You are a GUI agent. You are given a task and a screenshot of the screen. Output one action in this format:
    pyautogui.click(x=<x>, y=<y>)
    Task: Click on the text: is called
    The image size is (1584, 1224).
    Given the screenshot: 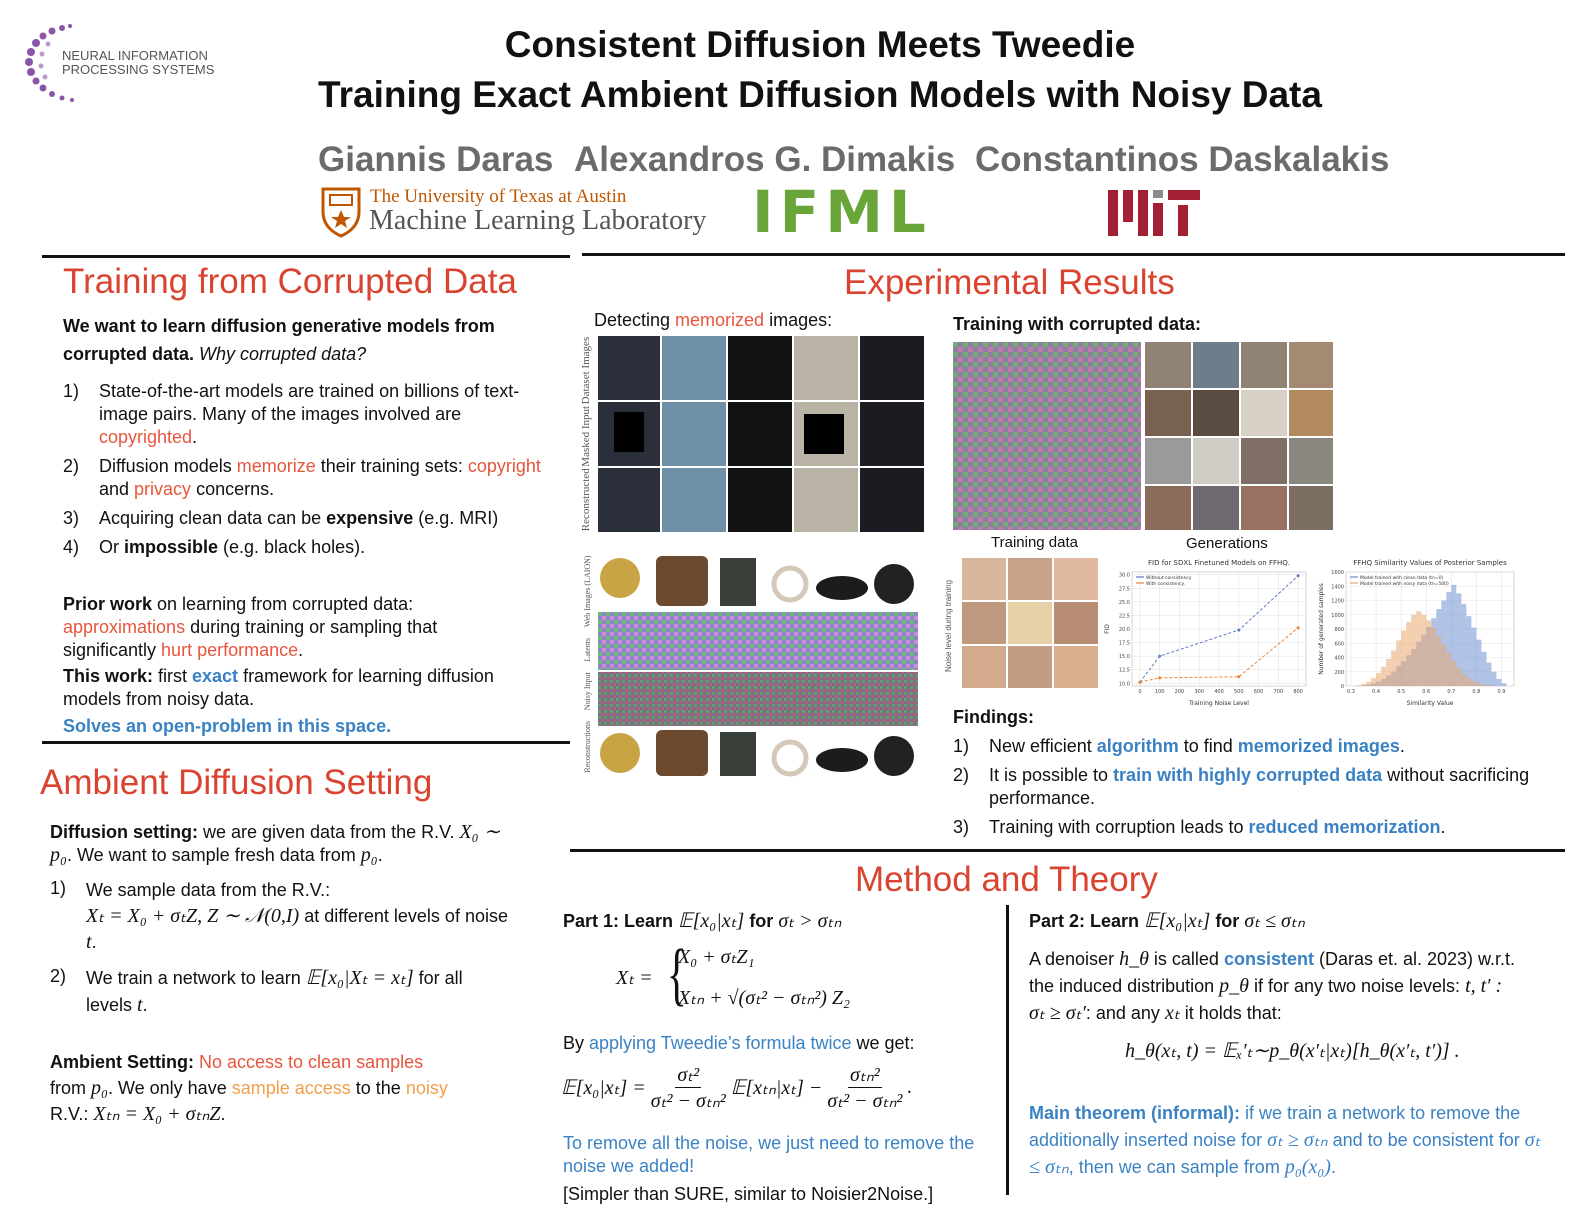 What is the action you would take?
    pyautogui.click(x=1186, y=959)
    